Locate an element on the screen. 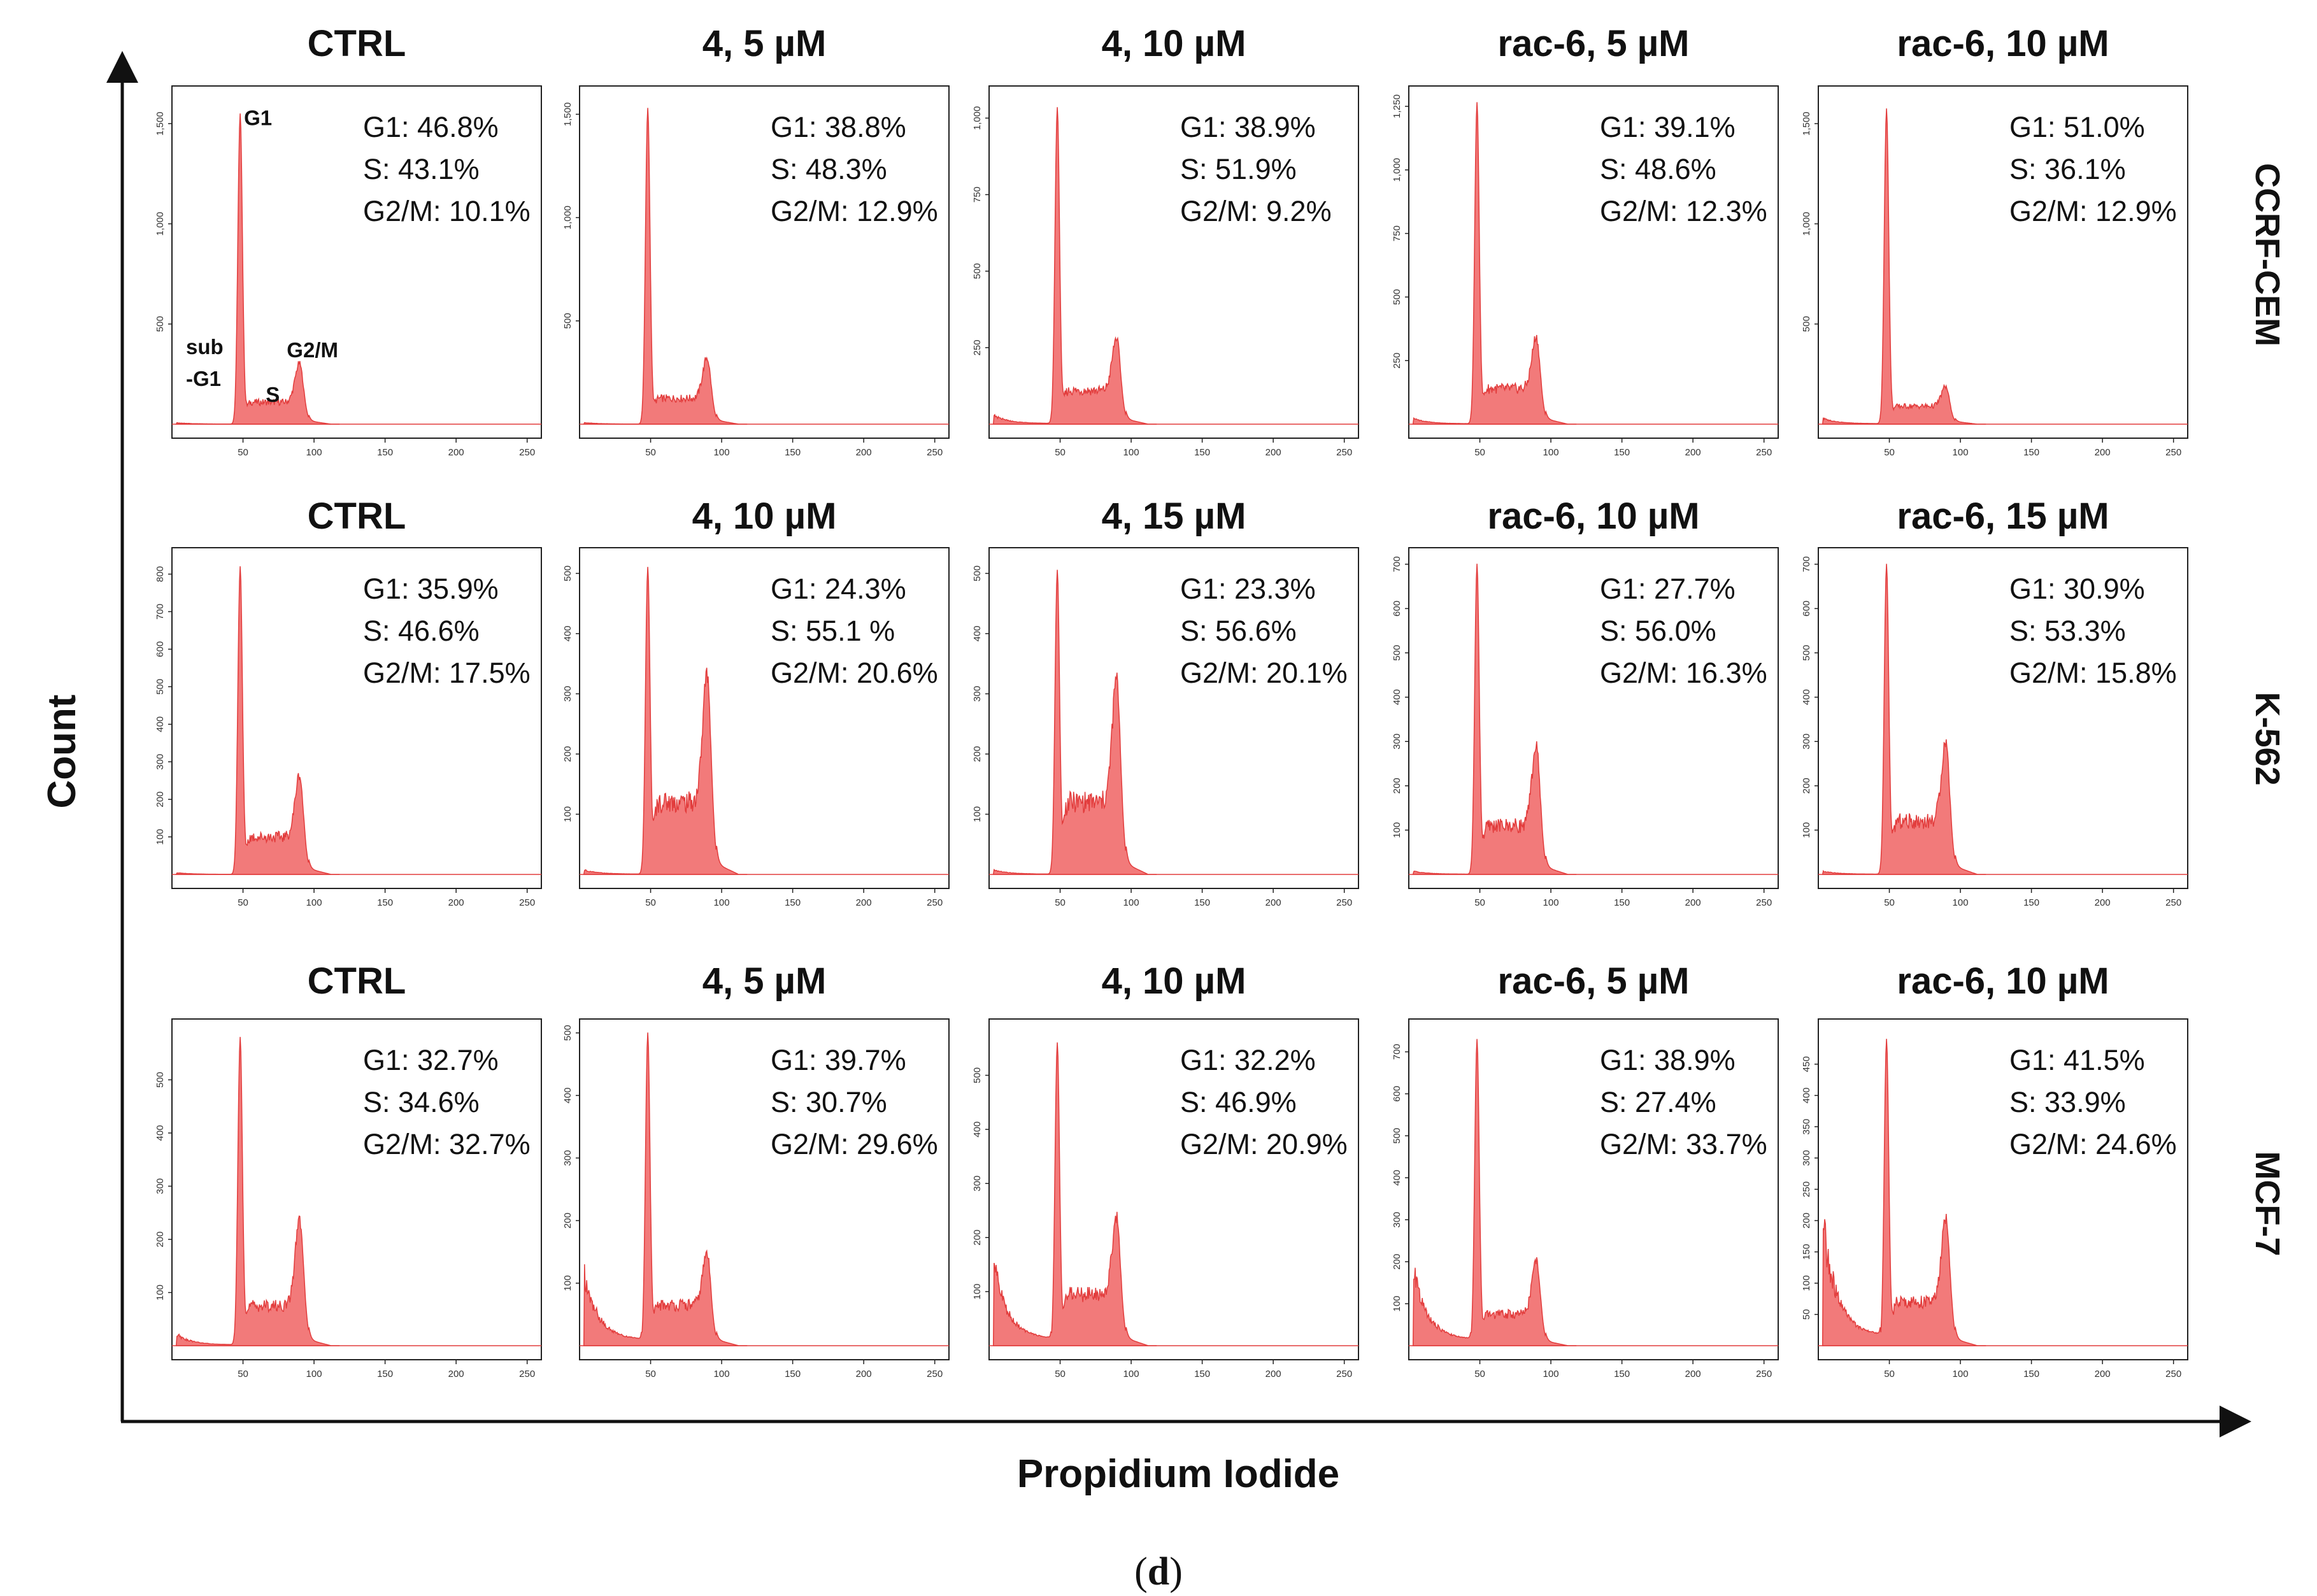 The width and height of the screenshot is (2317, 1596). panel-title: 4, 5 µM is located at coordinates (764, 981).